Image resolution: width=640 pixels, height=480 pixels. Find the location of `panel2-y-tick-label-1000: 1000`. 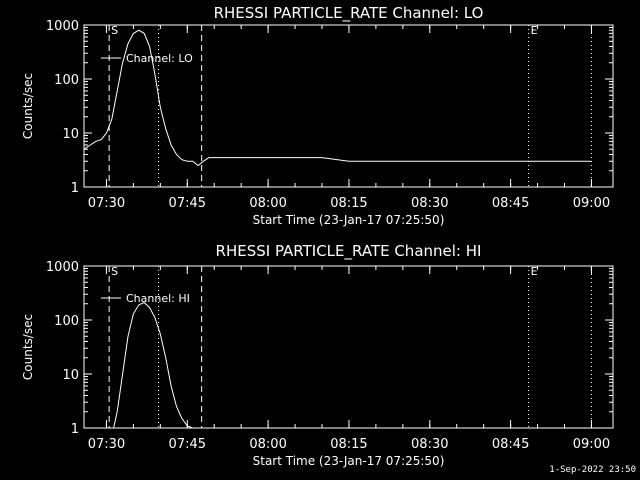

panel2-y-tick-label-1000: 1000 is located at coordinates (62, 267).